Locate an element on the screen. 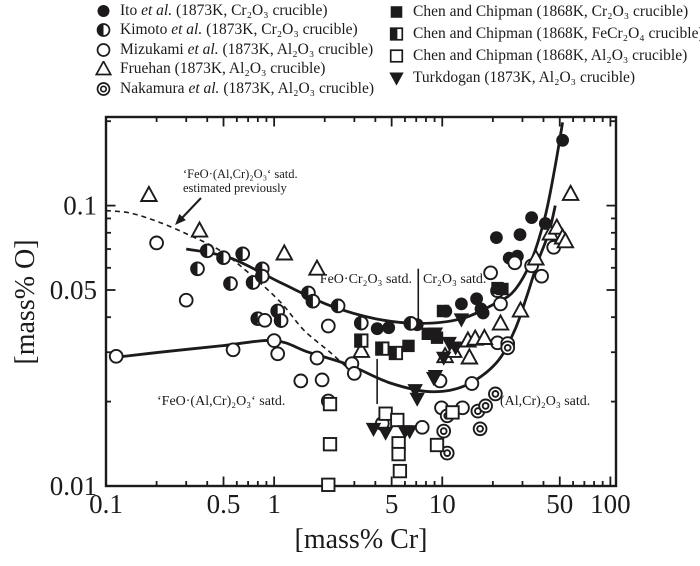  half-square-icon is located at coordinates (396, 34).